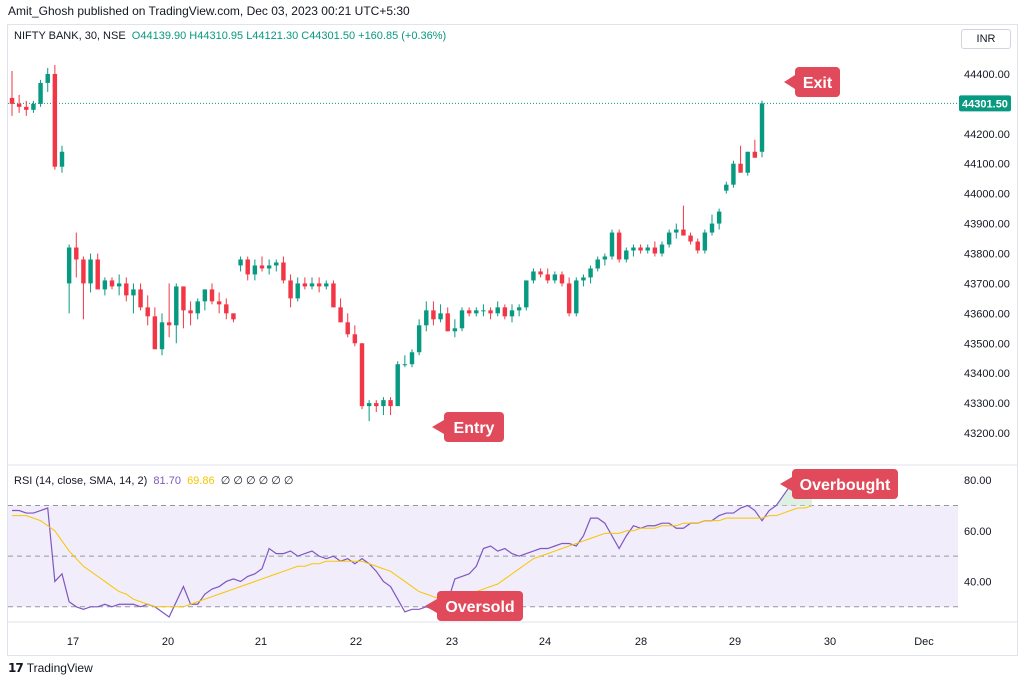 This screenshot has width=1024, height=683. I want to click on rsi-tick-label: 60.00, so click(978, 532).